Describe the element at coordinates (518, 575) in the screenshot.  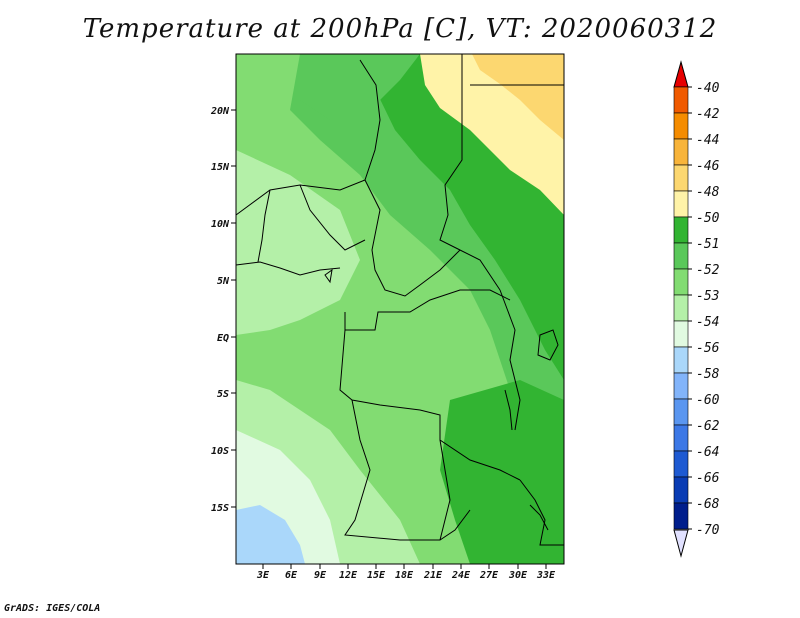
I see `lon-tick-label: 30E` at that location.